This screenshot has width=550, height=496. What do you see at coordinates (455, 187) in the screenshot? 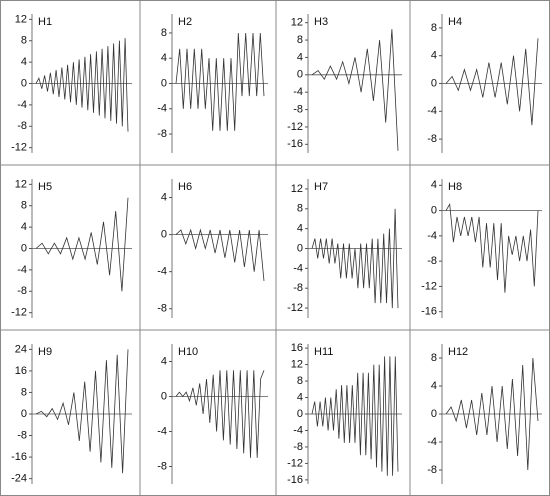
I see `chart-title: H8` at bounding box center [455, 187].